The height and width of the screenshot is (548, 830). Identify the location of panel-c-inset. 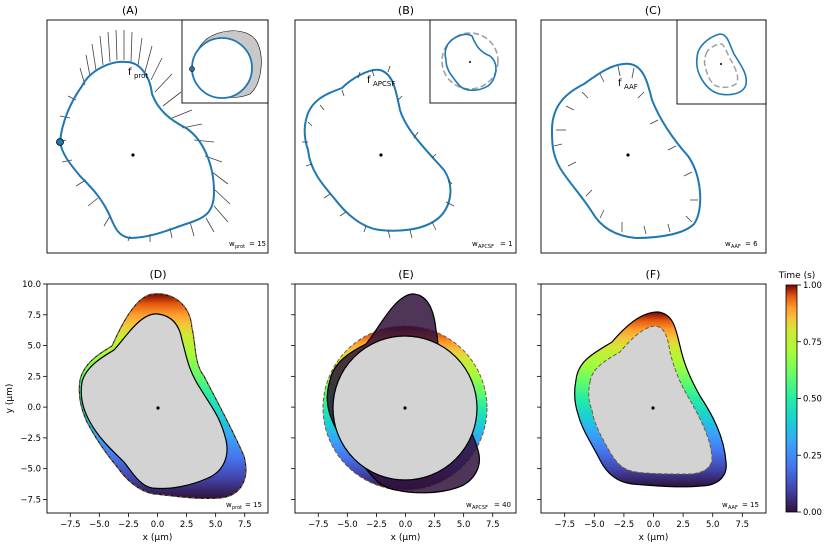
(721, 62).